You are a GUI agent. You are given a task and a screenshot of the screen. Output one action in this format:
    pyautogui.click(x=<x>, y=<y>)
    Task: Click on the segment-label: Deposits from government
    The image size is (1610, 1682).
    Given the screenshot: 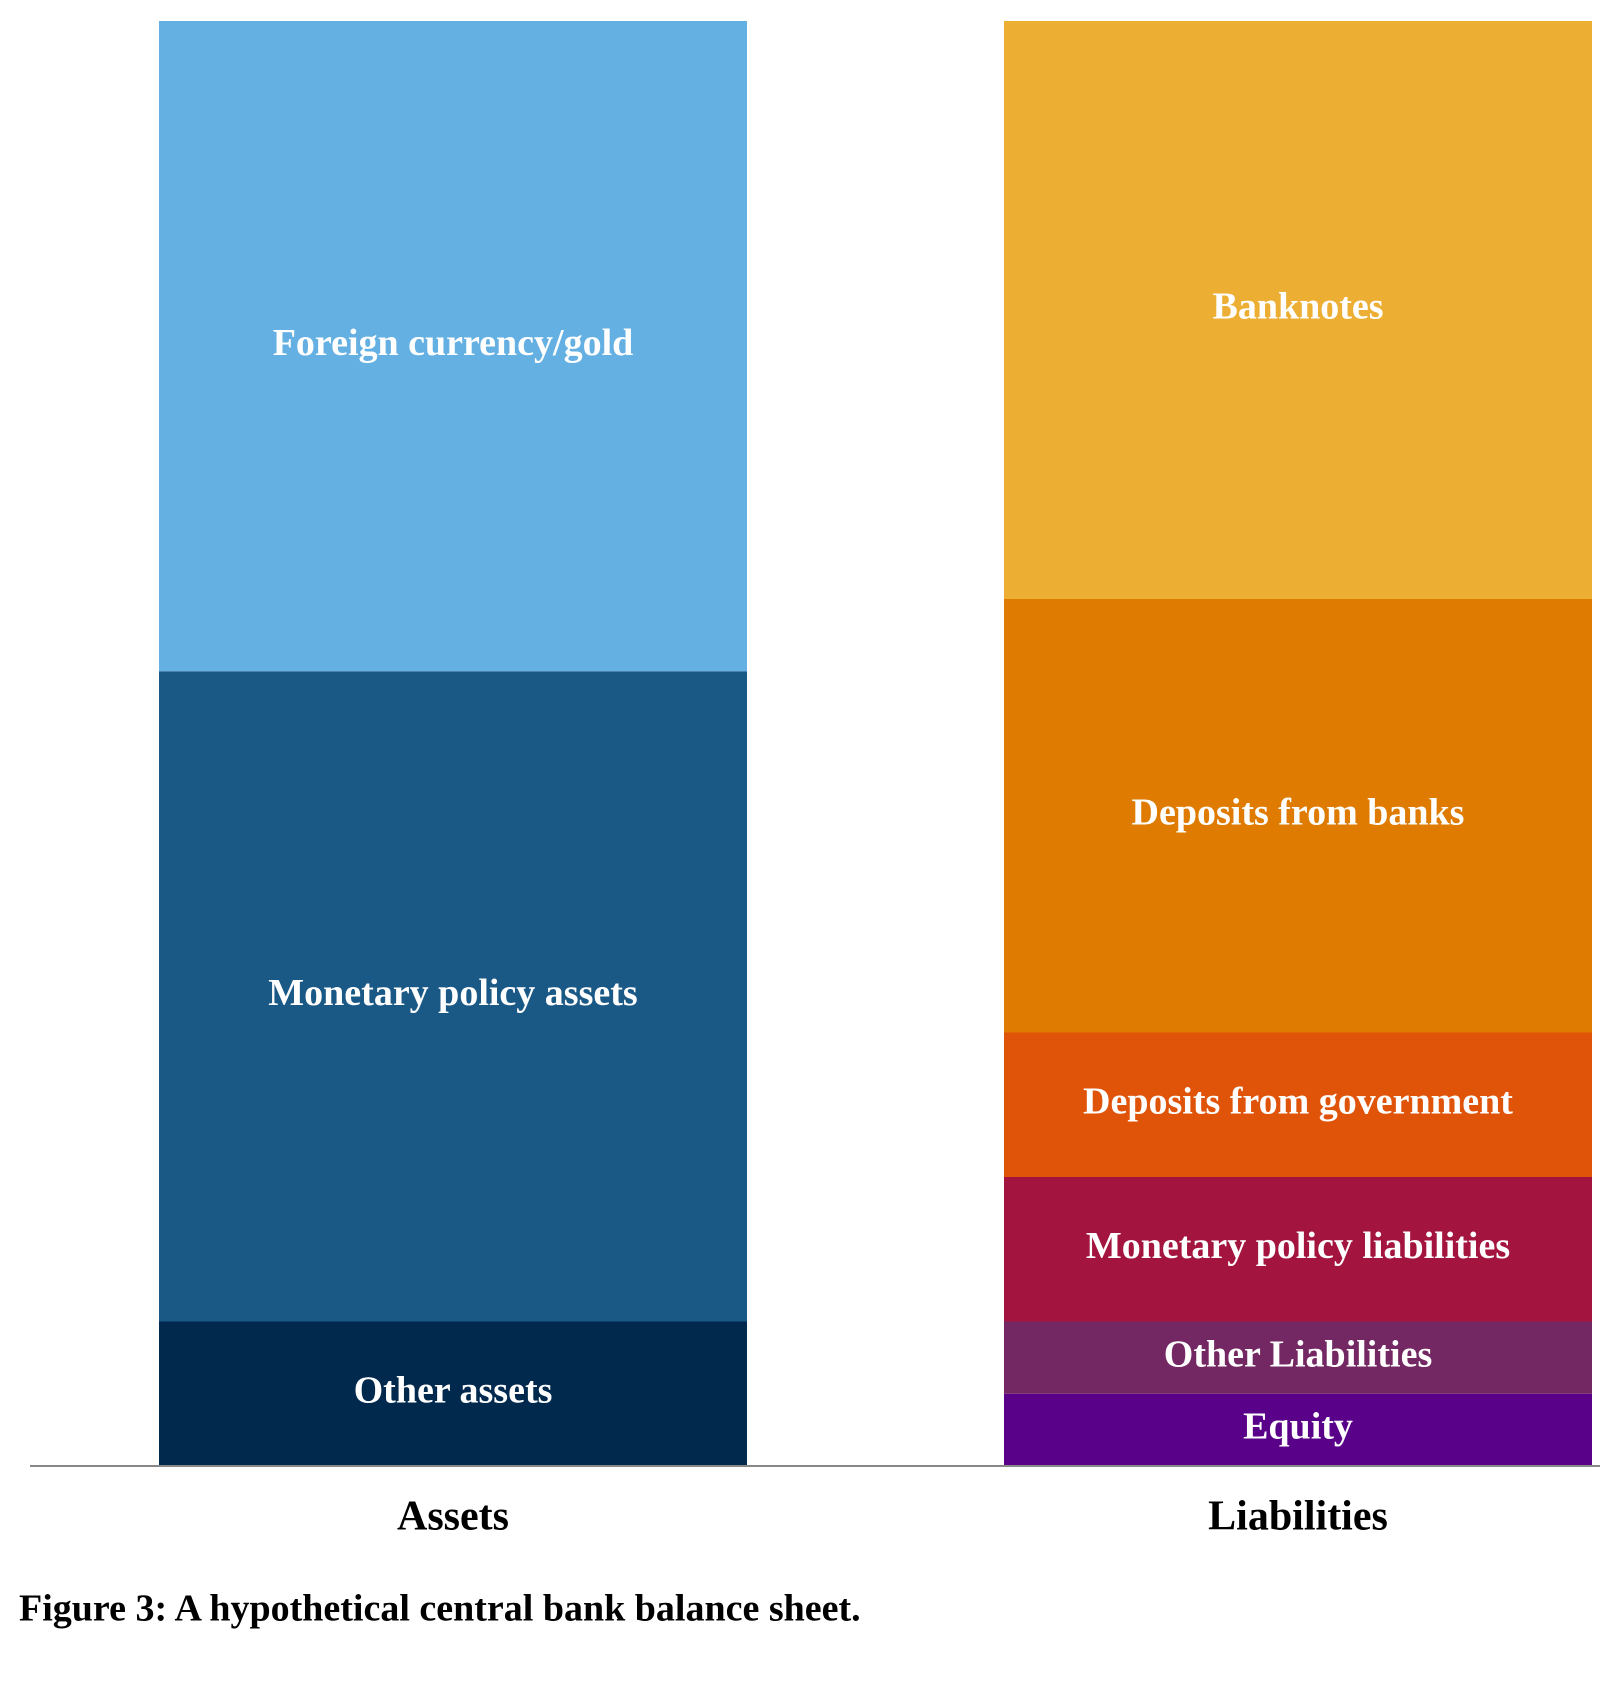 What is the action you would take?
    pyautogui.click(x=1298, y=1101)
    